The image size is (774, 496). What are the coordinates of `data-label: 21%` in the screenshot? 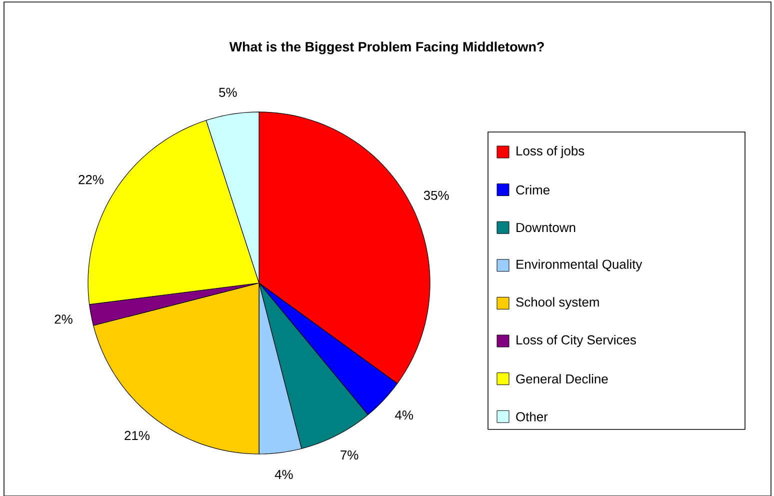 It's located at (137, 435).